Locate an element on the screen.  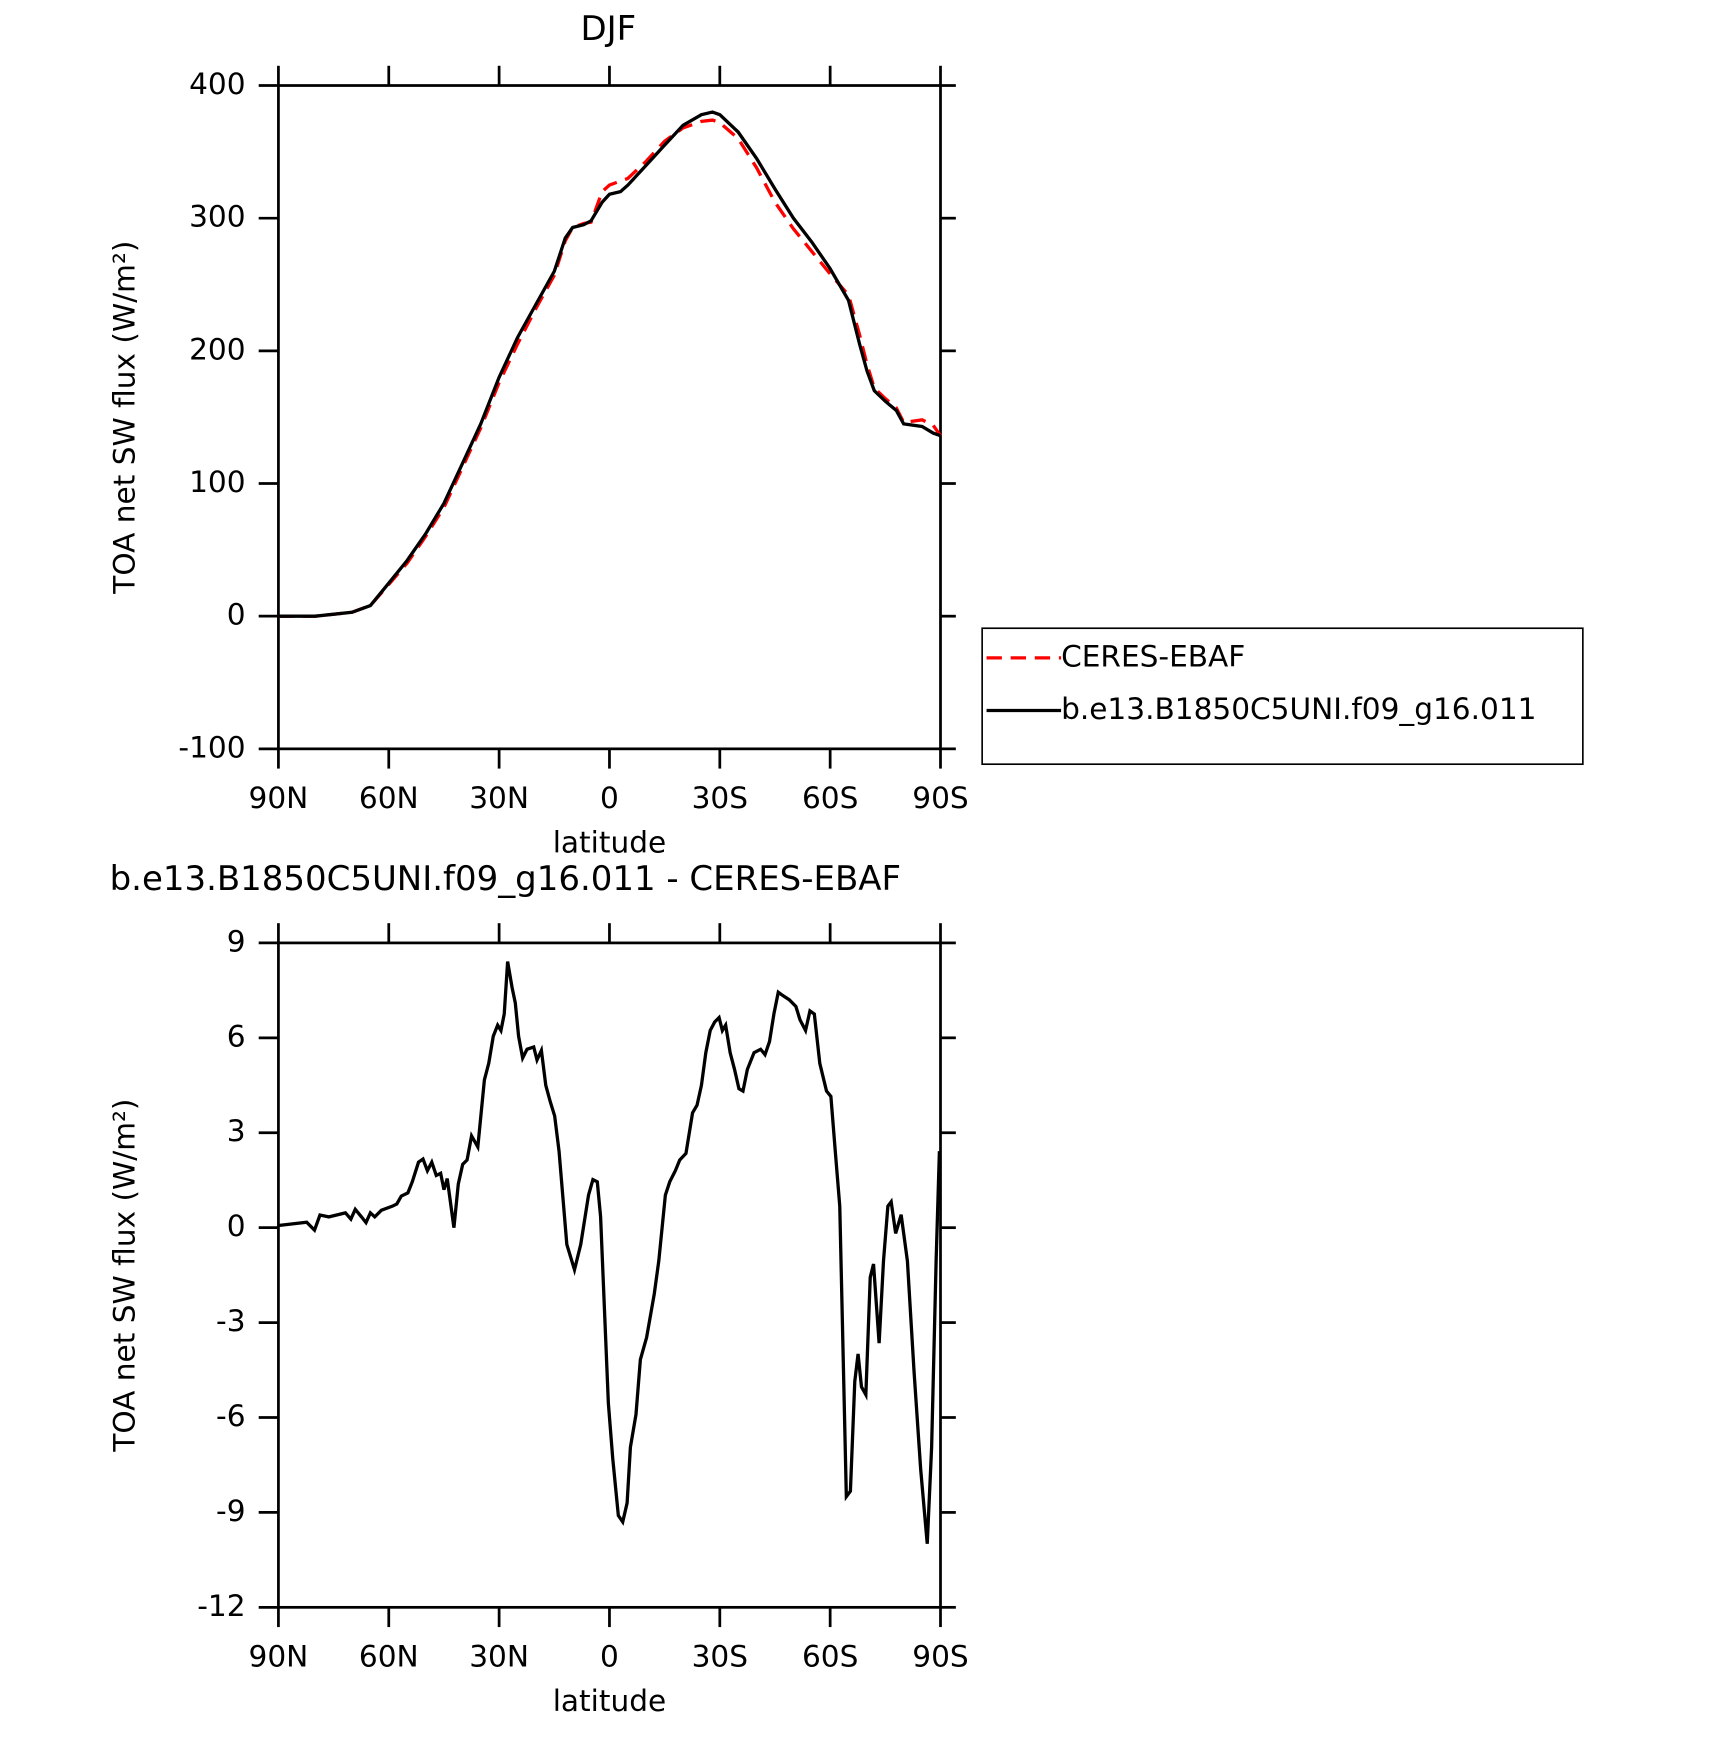
y-tick-label: -100 is located at coordinates (211, 747).